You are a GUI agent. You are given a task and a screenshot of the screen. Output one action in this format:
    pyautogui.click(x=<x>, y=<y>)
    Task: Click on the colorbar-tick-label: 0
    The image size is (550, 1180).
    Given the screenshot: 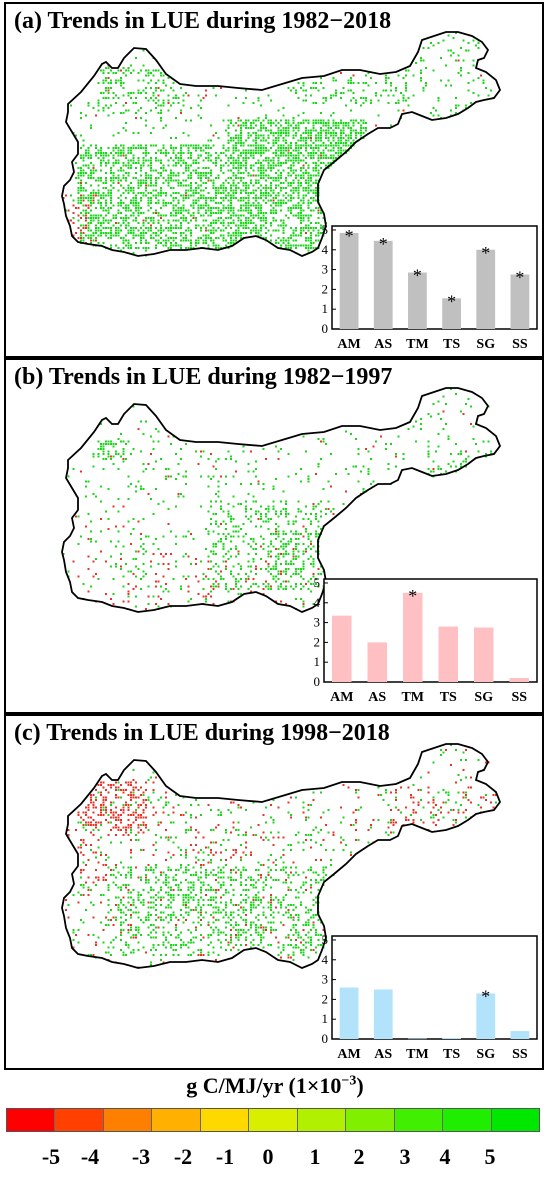 What is the action you would take?
    pyautogui.click(x=268, y=1156)
    